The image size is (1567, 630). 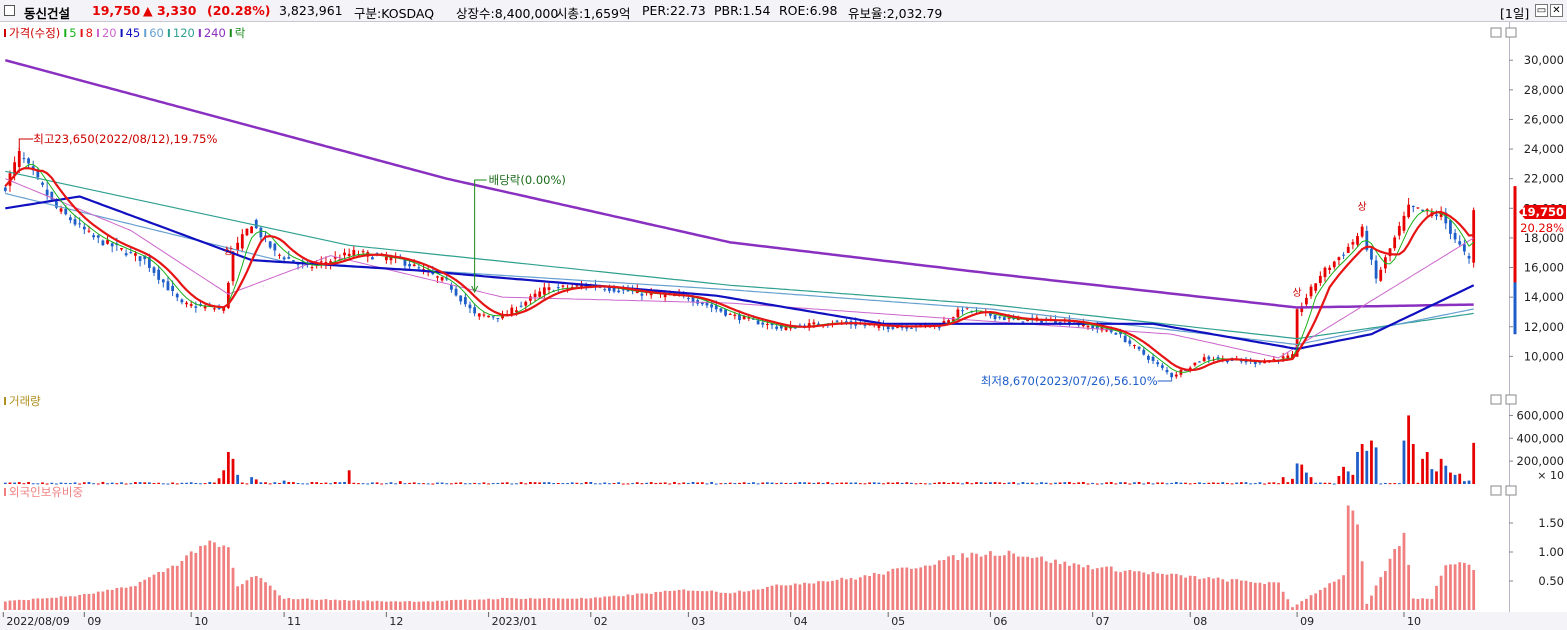 What do you see at coordinates (199, 33) in the screenshot?
I see `legend-swatch` at bounding box center [199, 33].